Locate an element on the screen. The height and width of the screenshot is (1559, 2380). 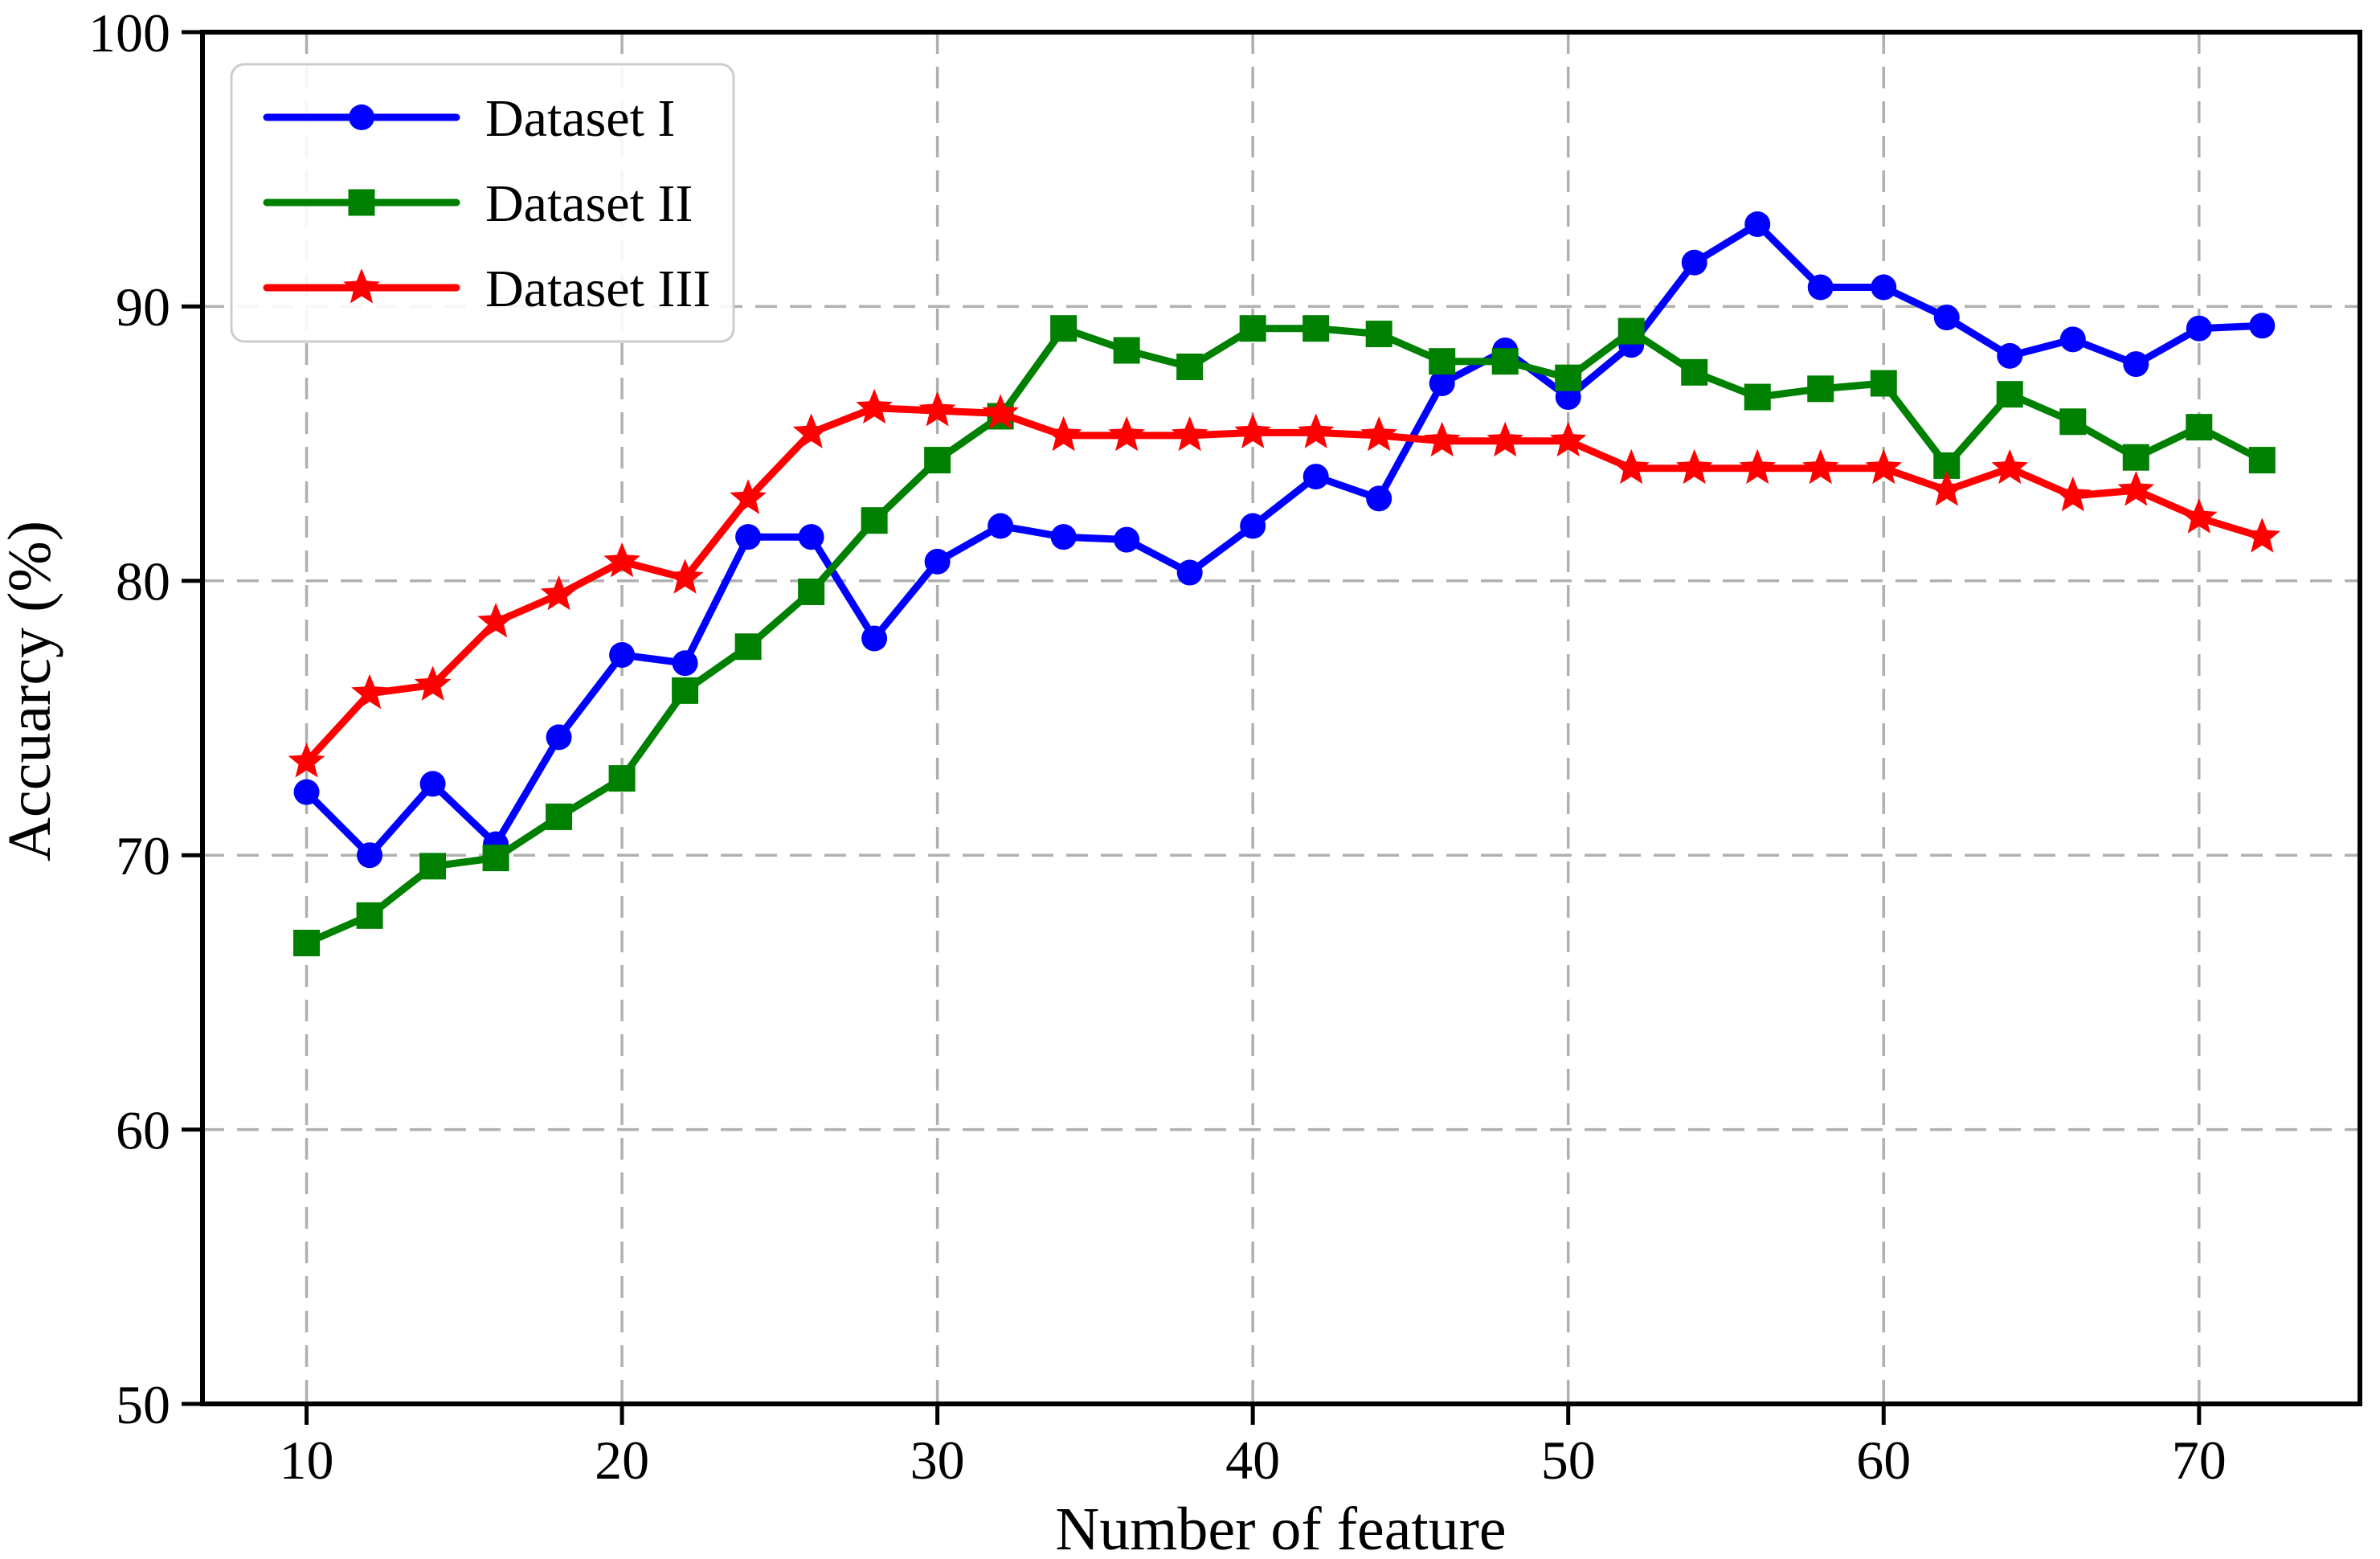
data-point-dataset-i-x42 is located at coordinates (1315, 477).